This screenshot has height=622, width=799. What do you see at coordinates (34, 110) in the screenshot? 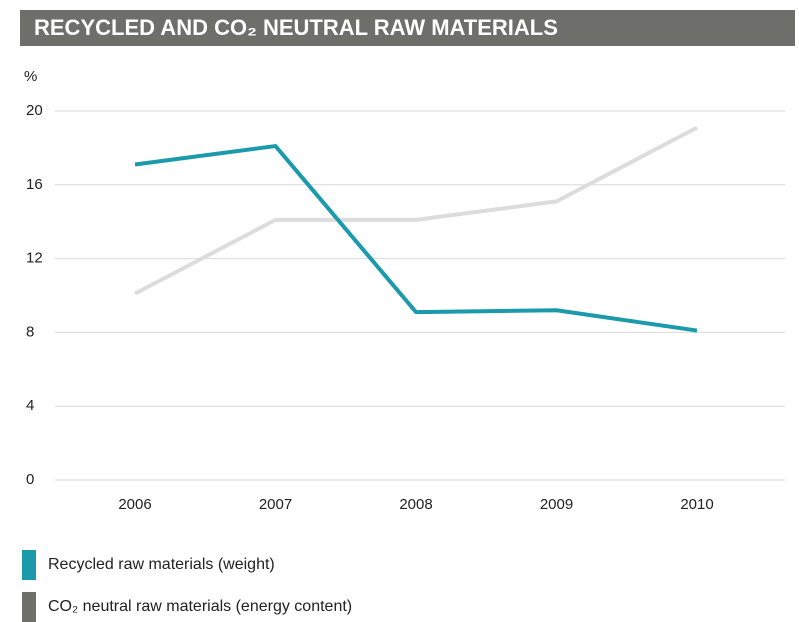
I see `y-tick-label: 20` at bounding box center [34, 110].